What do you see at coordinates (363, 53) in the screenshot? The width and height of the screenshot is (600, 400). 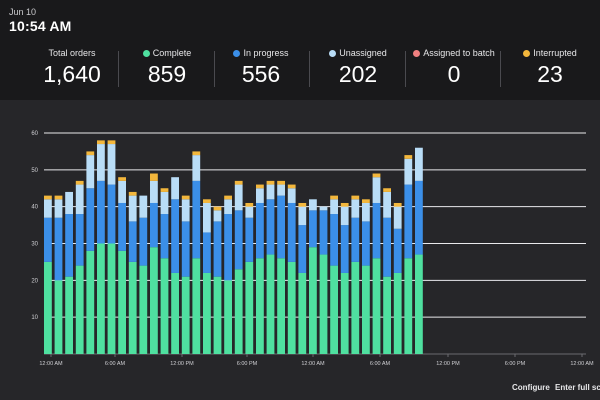 I see `stat-label: Unassigned` at bounding box center [363, 53].